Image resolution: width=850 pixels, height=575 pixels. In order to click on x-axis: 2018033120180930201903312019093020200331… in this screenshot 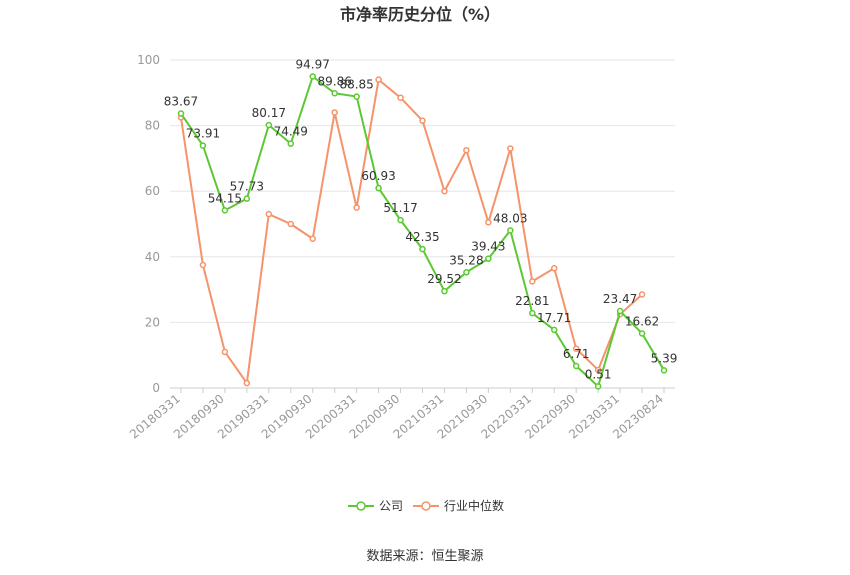, I will do `click(401, 414)`.